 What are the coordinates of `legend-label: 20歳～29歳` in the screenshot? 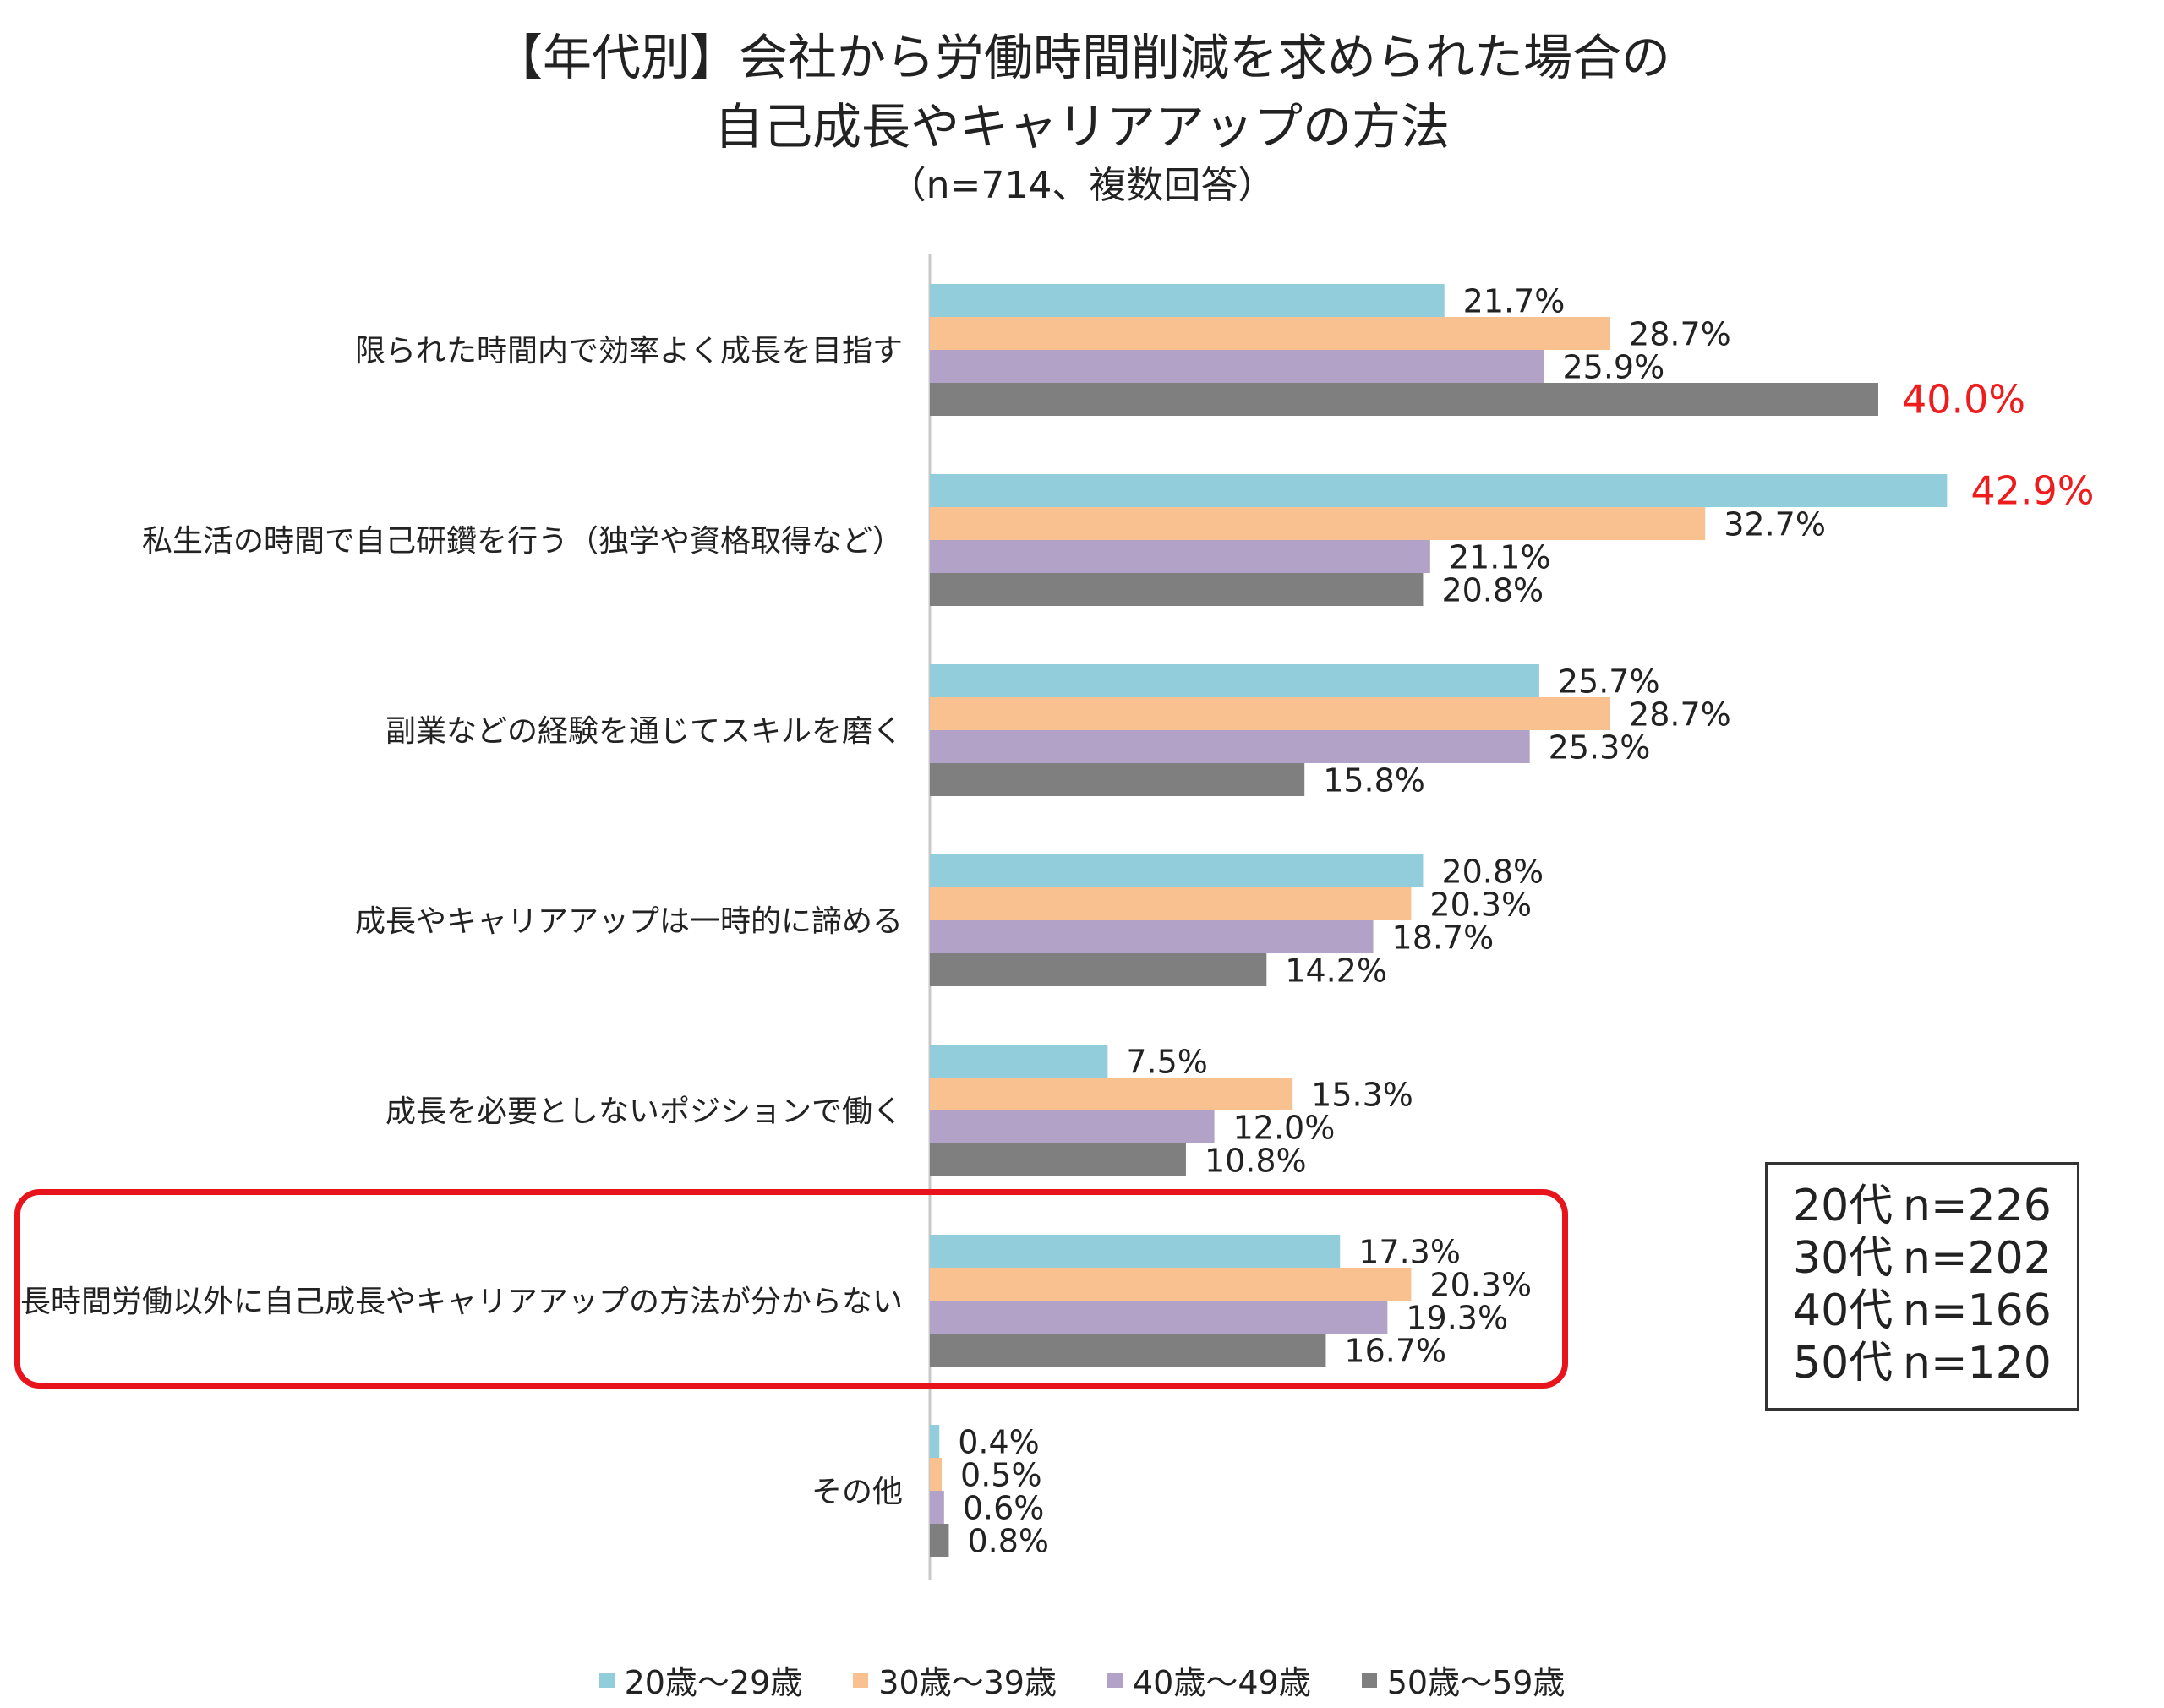 It's located at (714, 1682).